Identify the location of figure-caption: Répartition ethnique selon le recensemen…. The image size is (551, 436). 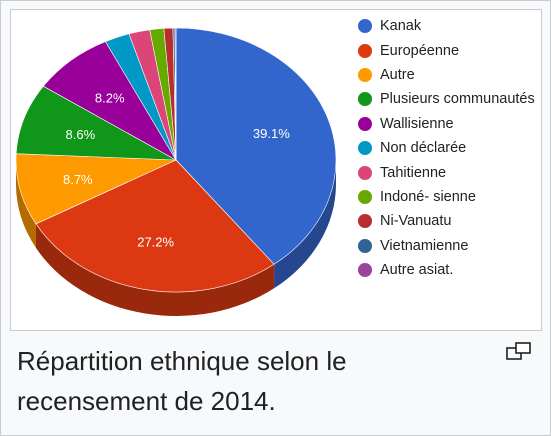
(182, 381).